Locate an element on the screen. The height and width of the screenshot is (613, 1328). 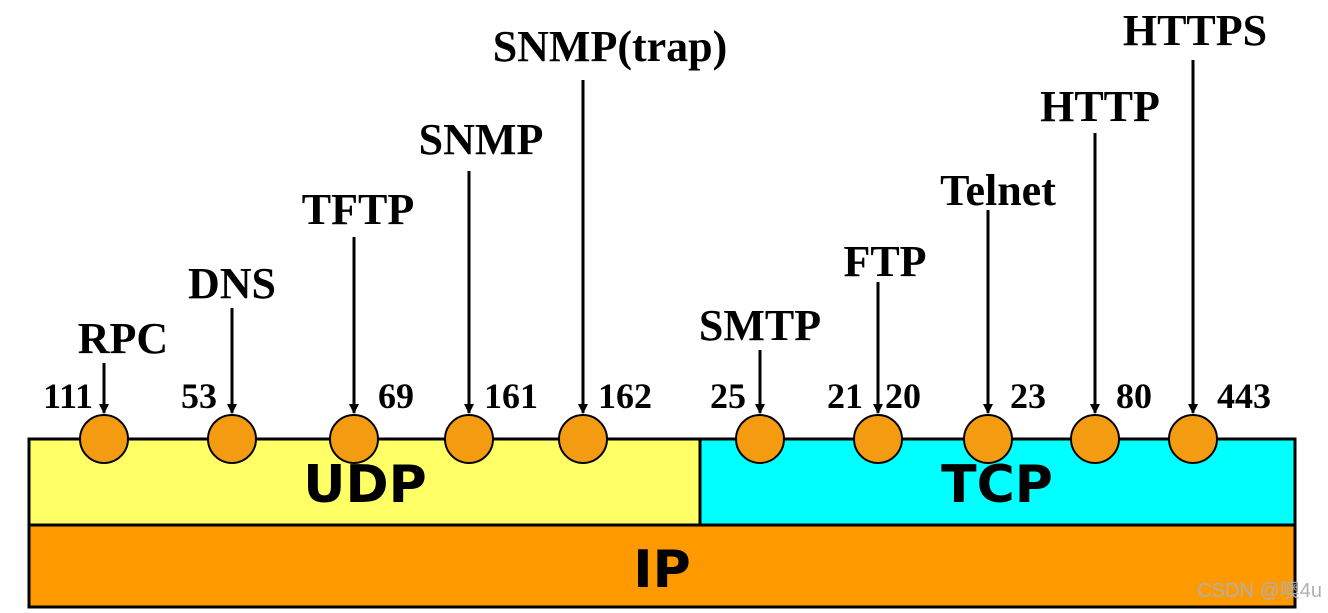
protocol-tftp: TFTP 69 is located at coordinates (358, 324).